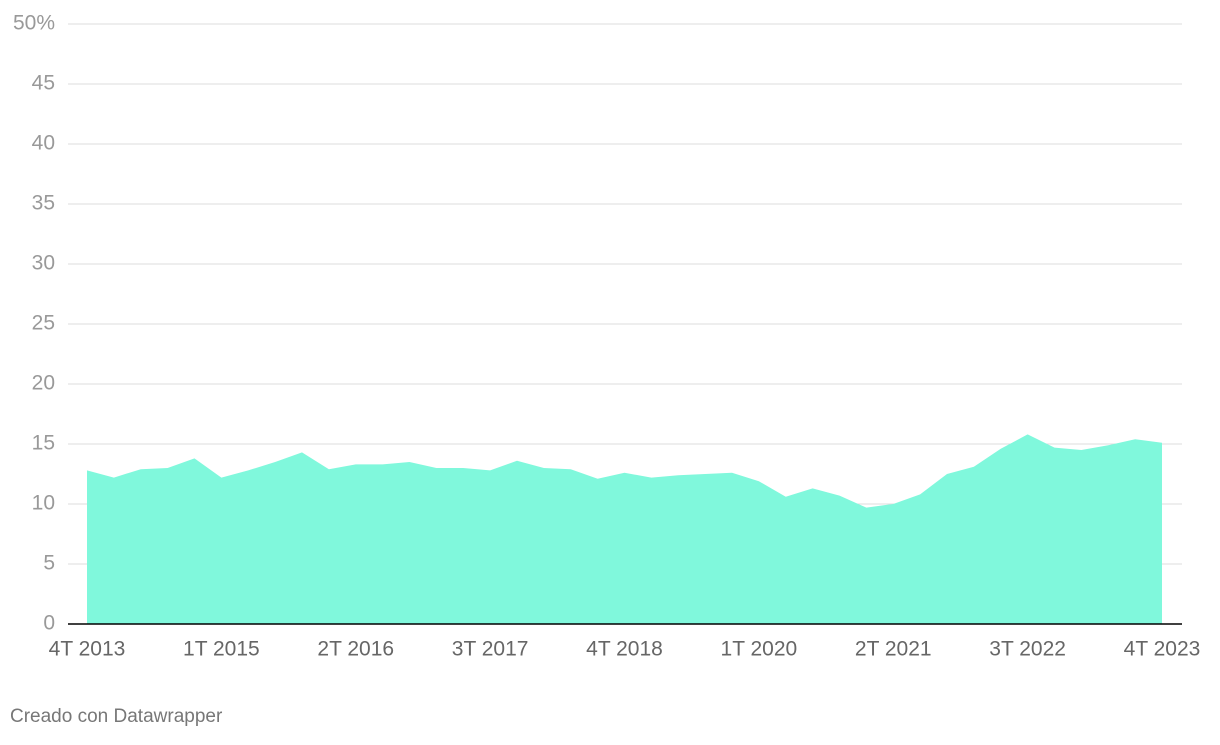 This screenshot has width=1220, height=745. What do you see at coordinates (43, 263) in the screenshot?
I see `y-tick-label: 30` at bounding box center [43, 263].